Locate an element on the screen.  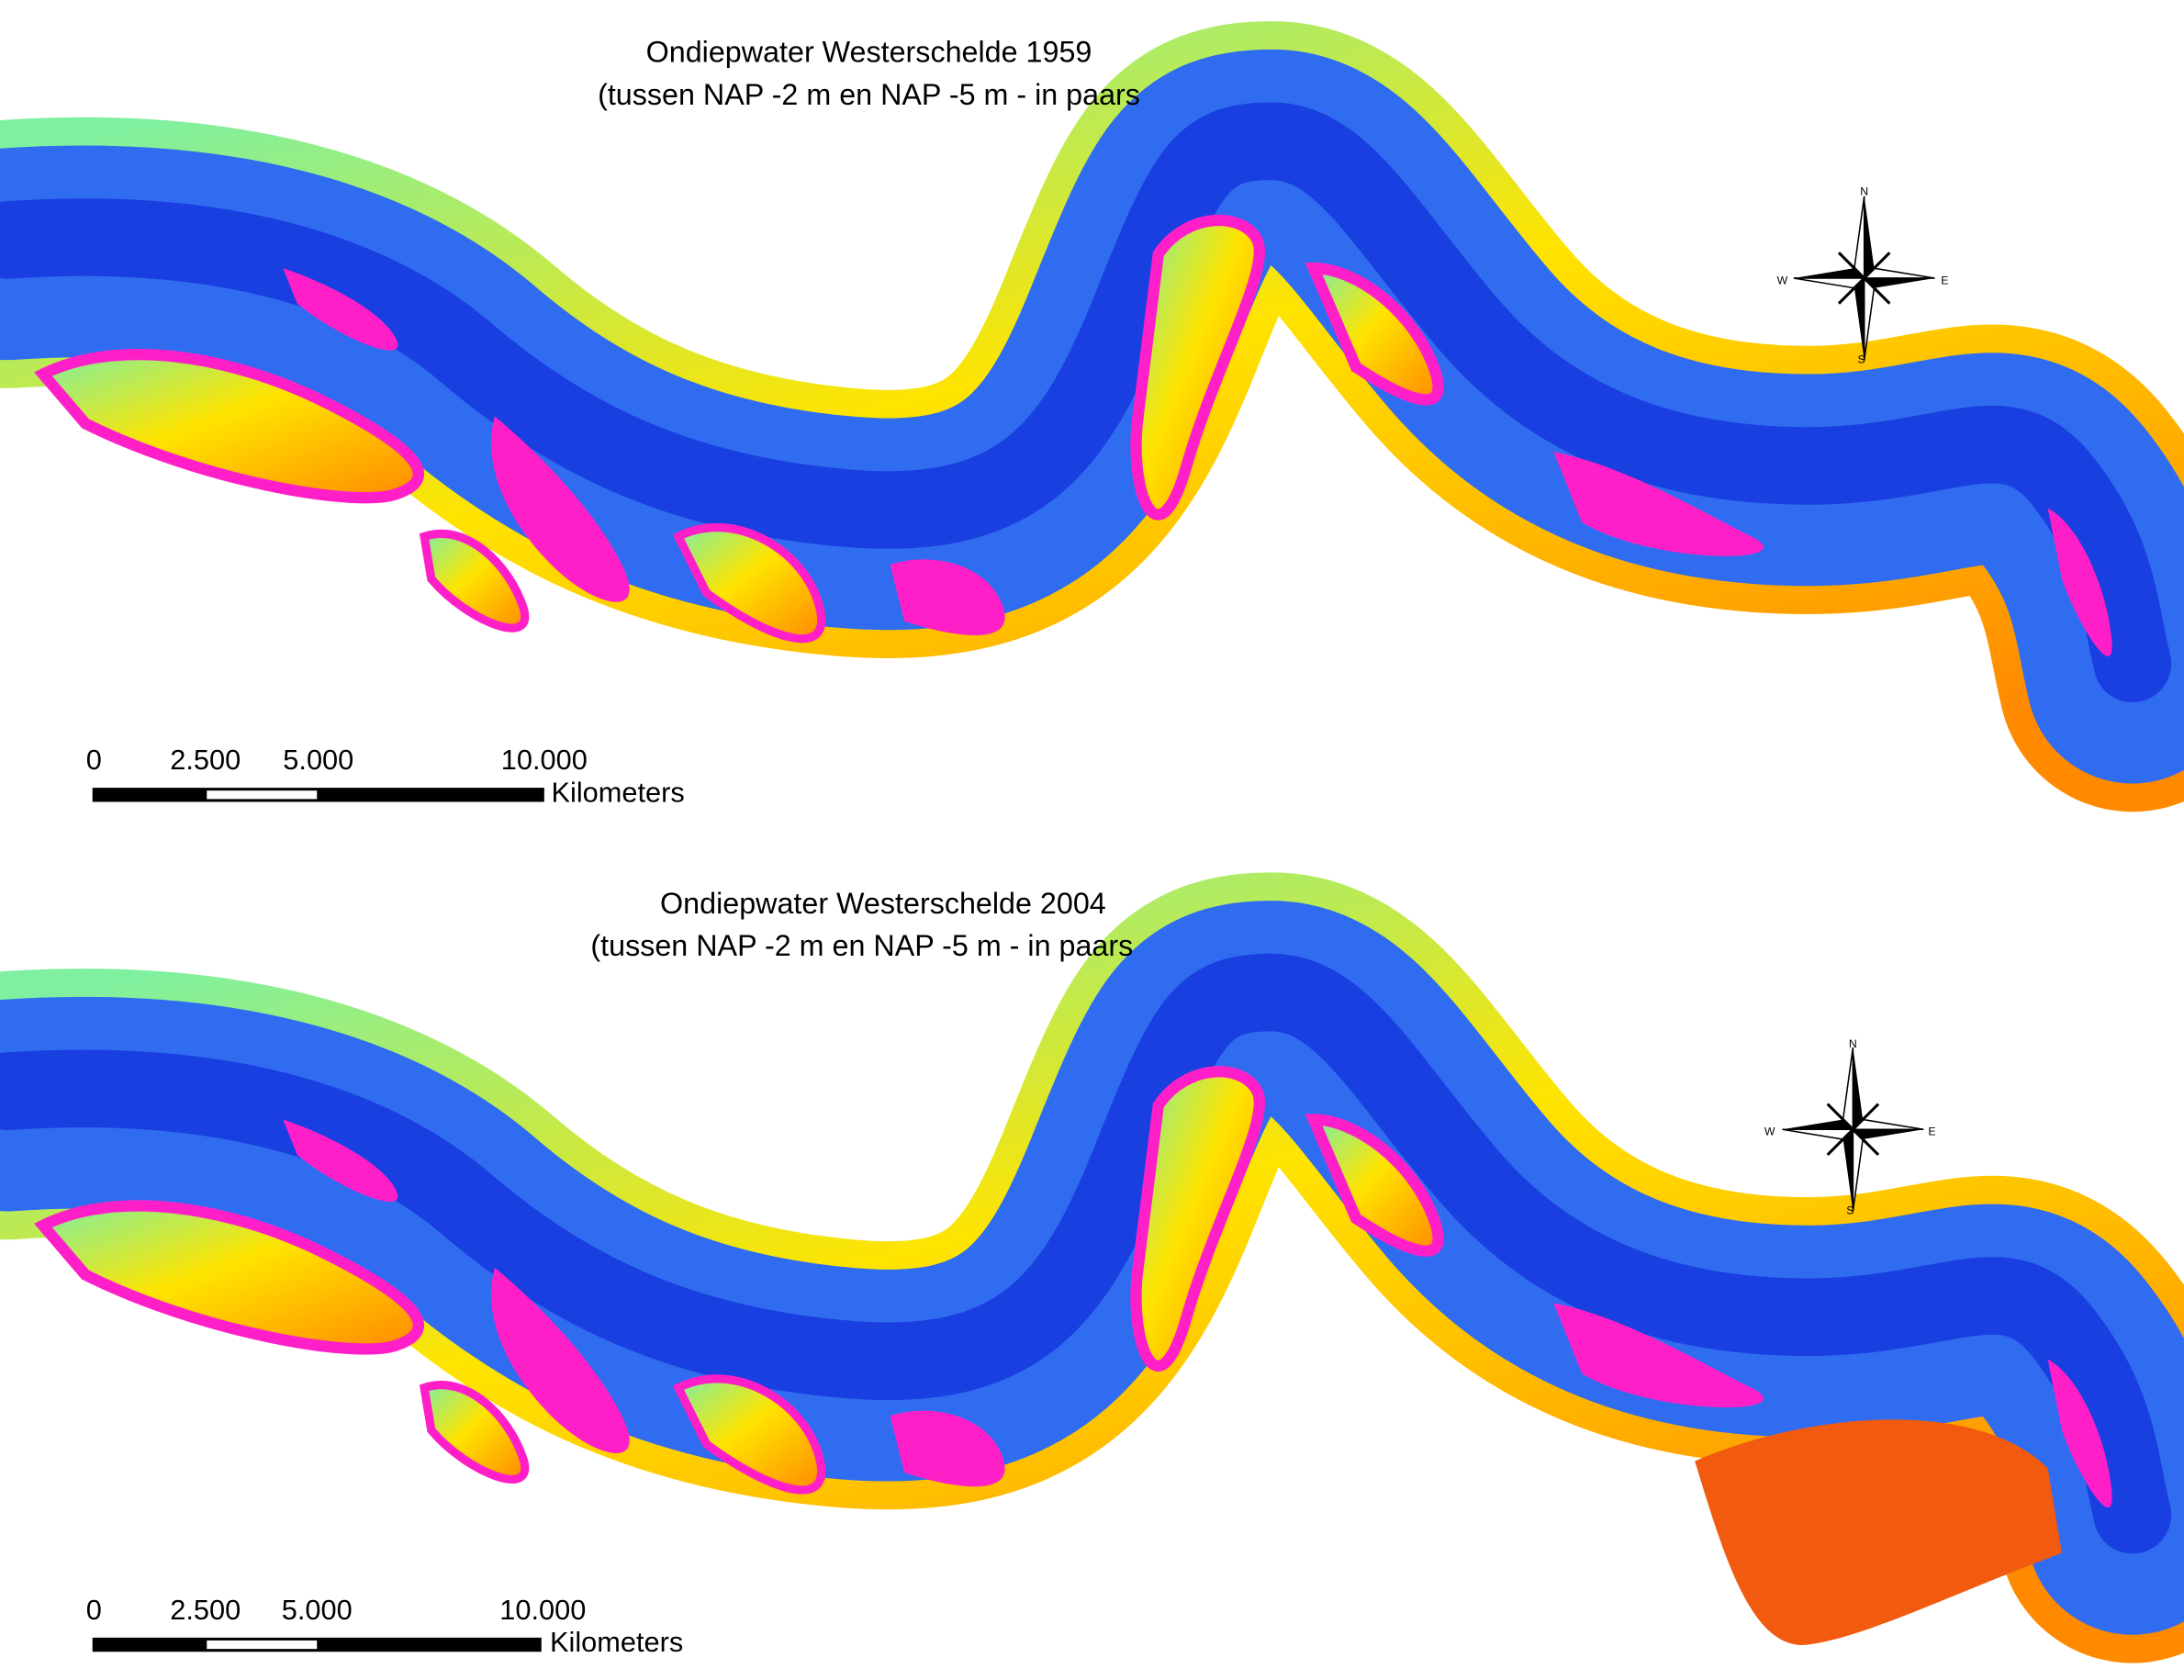
compass is located at coordinates (1852, 1129).